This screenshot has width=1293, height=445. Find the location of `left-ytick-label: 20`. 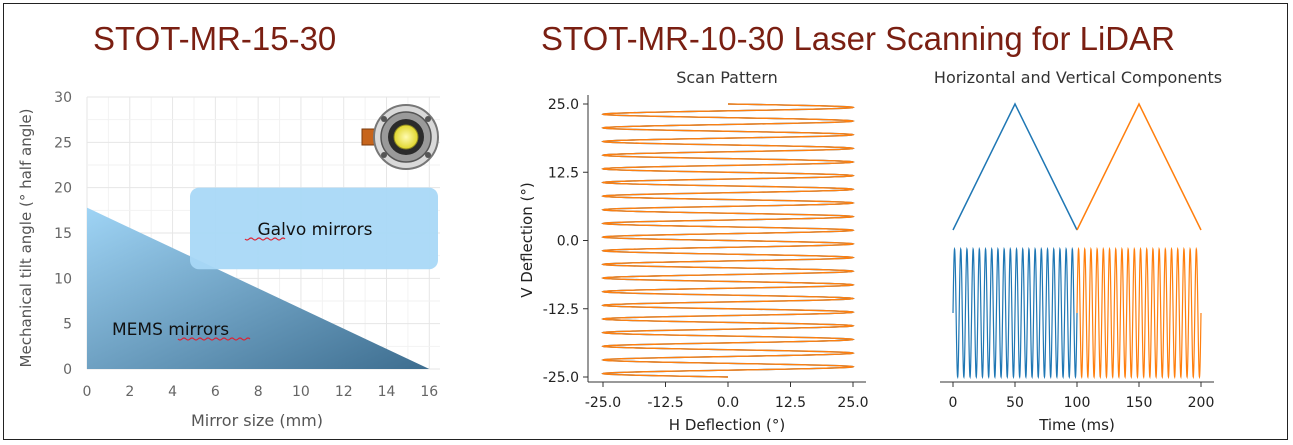

left-ytick-label: 20 is located at coordinates (63, 189).